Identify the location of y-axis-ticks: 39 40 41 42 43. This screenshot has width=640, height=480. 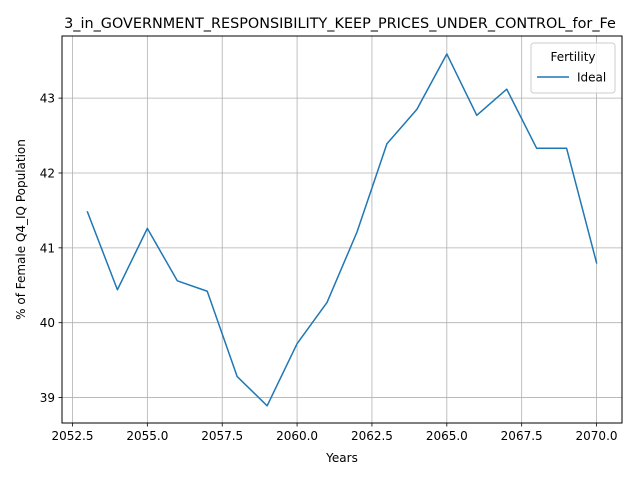
(51, 248).